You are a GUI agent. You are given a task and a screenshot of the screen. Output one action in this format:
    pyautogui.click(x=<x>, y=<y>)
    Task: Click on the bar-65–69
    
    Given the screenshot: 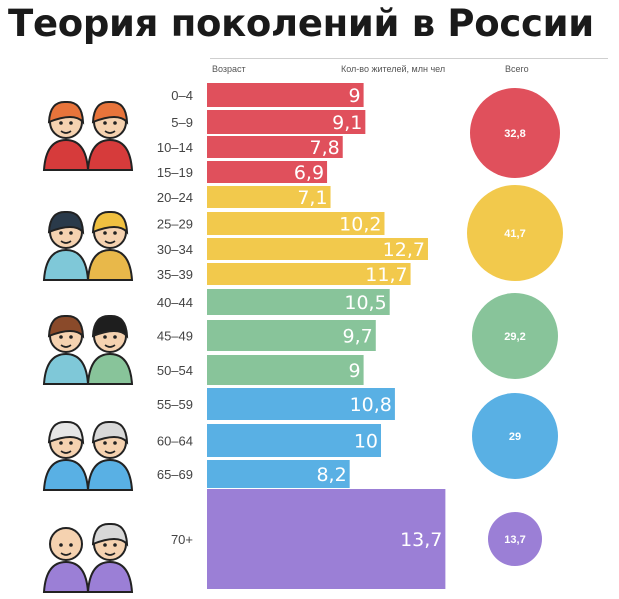 What is the action you would take?
    pyautogui.click(x=278, y=474)
    